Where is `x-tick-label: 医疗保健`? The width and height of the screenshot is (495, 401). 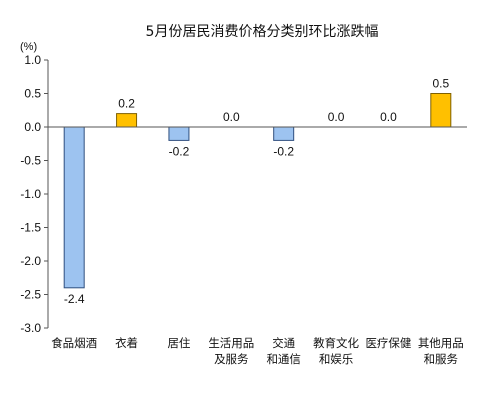 x-tick-label: 医疗保健 is located at coordinates (388, 343).